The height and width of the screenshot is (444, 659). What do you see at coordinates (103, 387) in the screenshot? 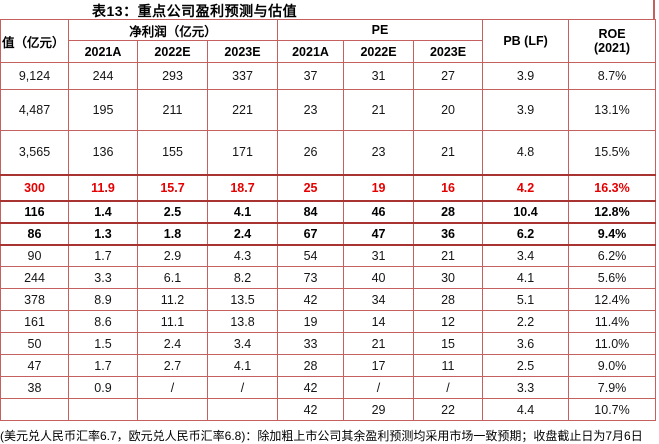
I see `table-cell: 0.9` at bounding box center [103, 387].